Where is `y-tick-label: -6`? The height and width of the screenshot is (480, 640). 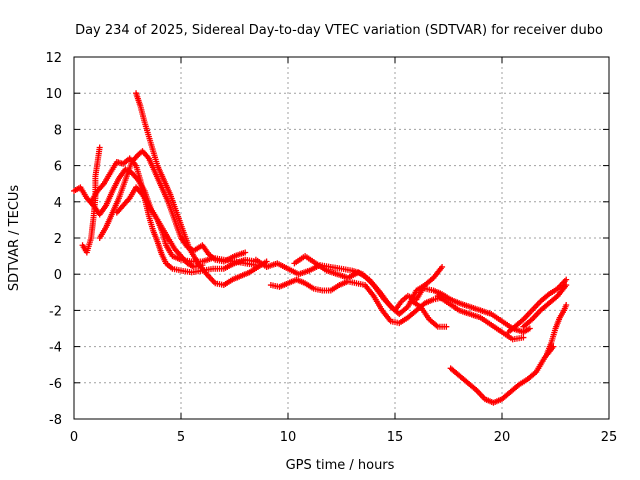
y-tick-label: -6 is located at coordinates (55, 384).